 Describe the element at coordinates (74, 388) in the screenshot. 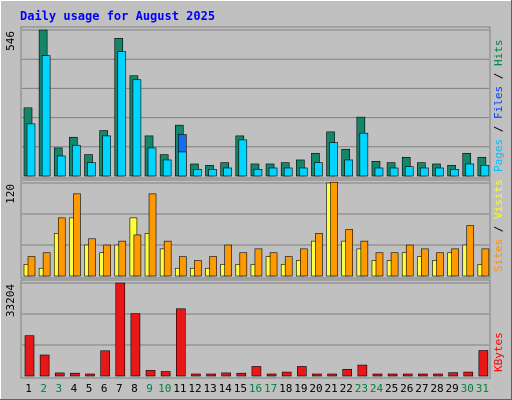

I see `x-tick-label: 4` at that location.